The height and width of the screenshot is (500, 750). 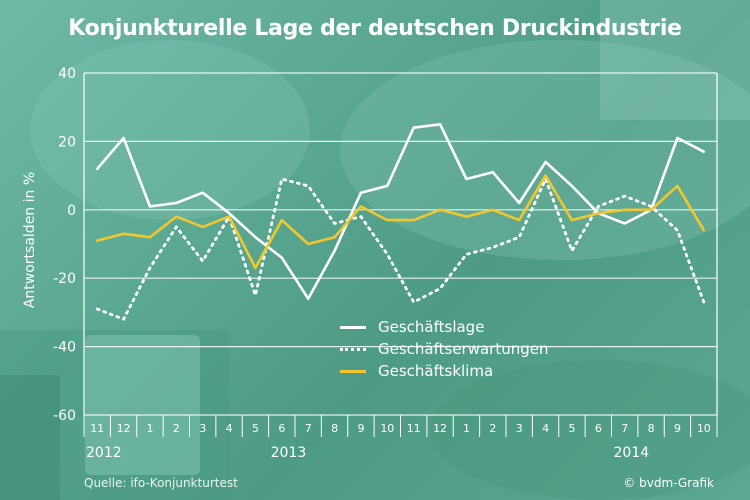 I want to click on source-note: Quelle: ifo-Konjunkturtest, so click(x=161, y=483).